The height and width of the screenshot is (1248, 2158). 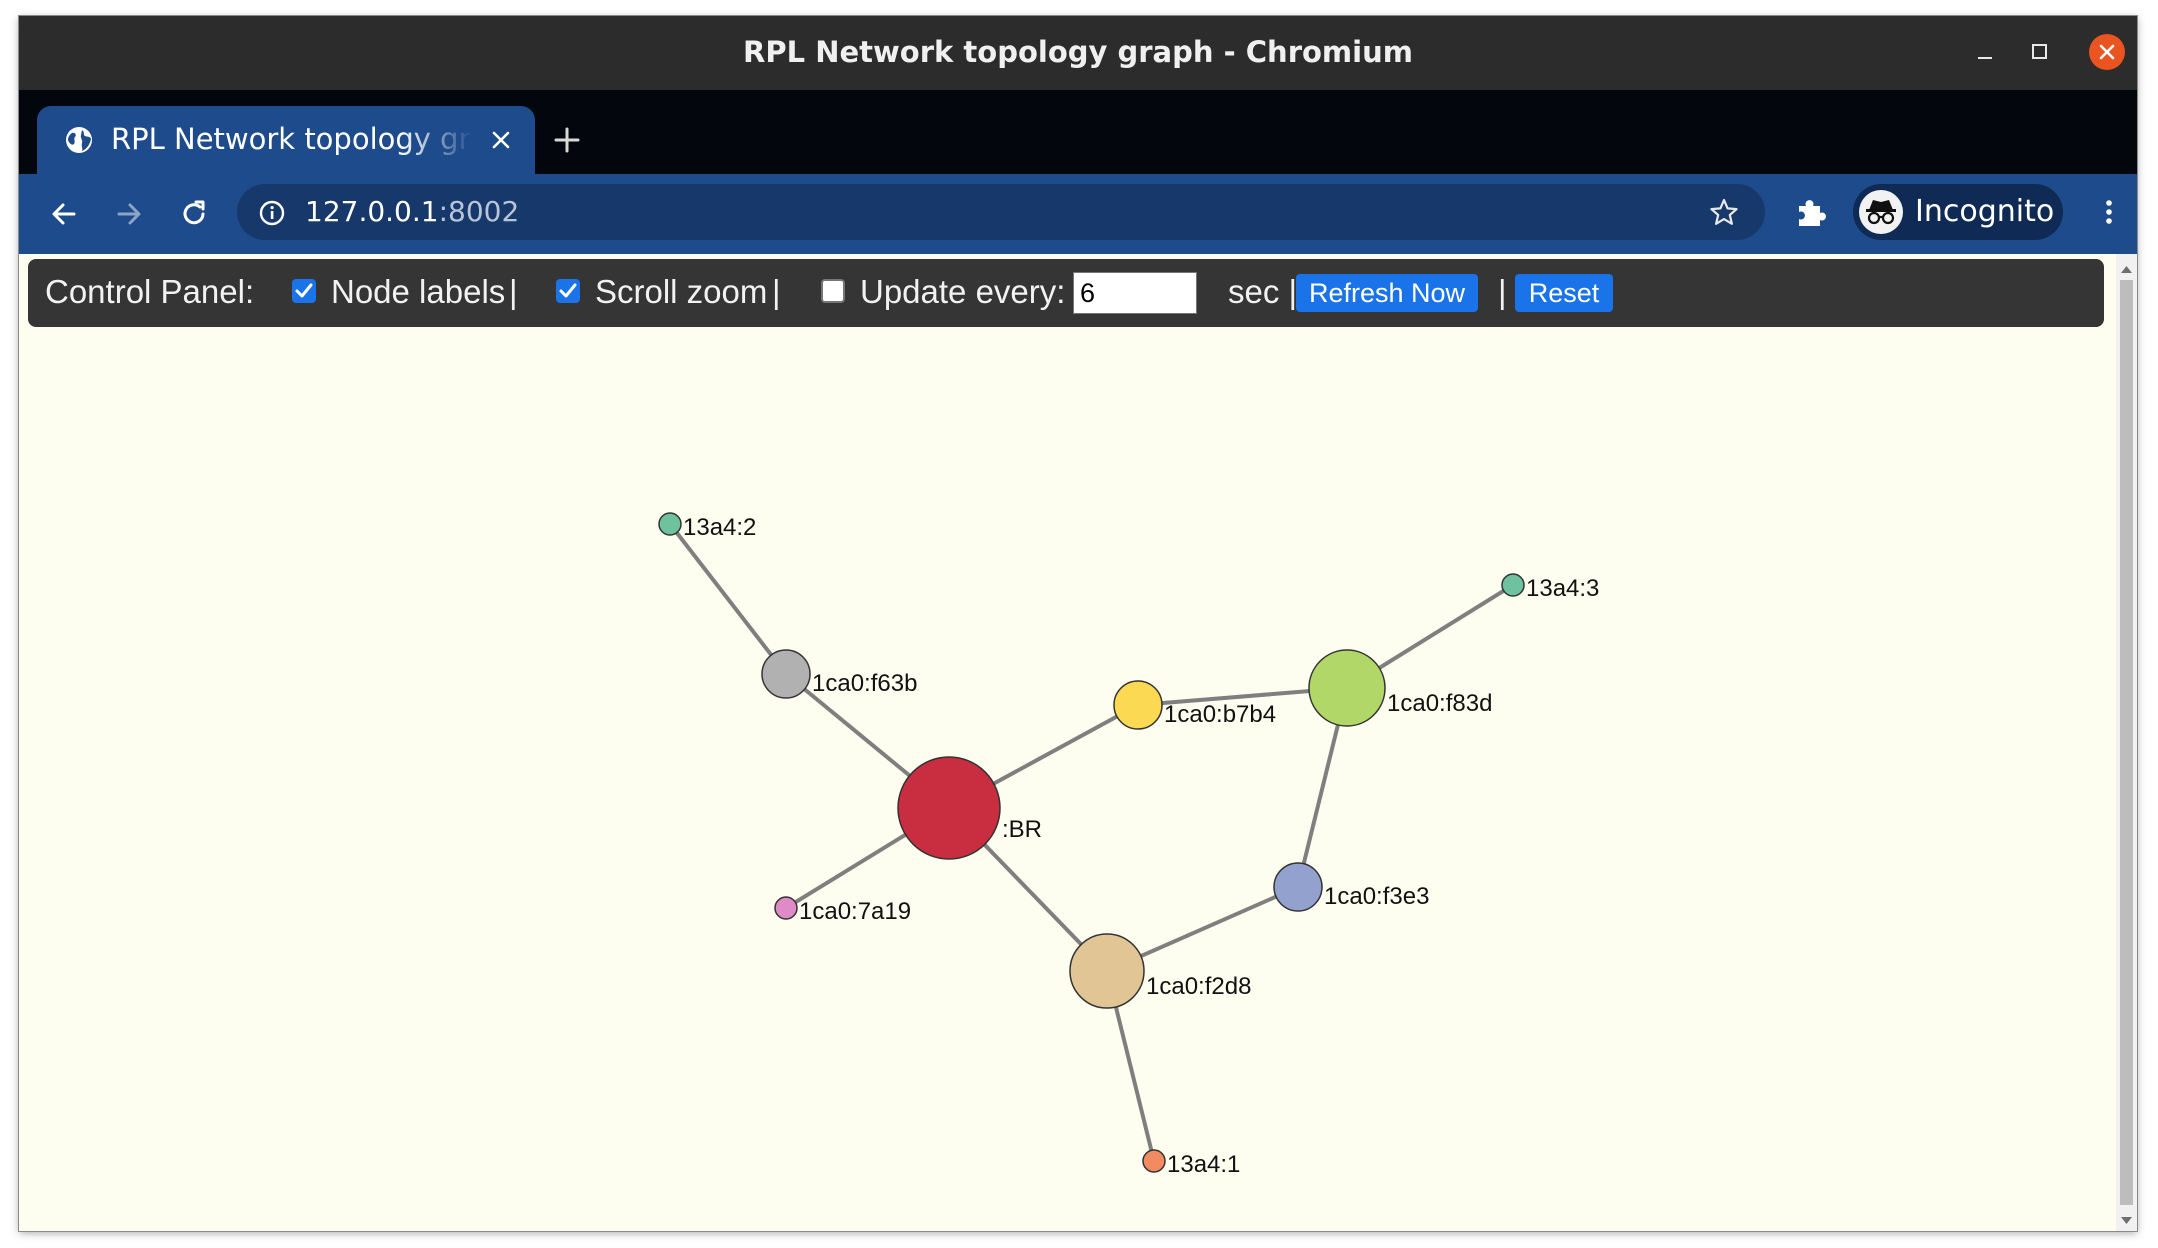 I want to click on url-text: 127.0.0.1:8002, so click(x=412, y=211).